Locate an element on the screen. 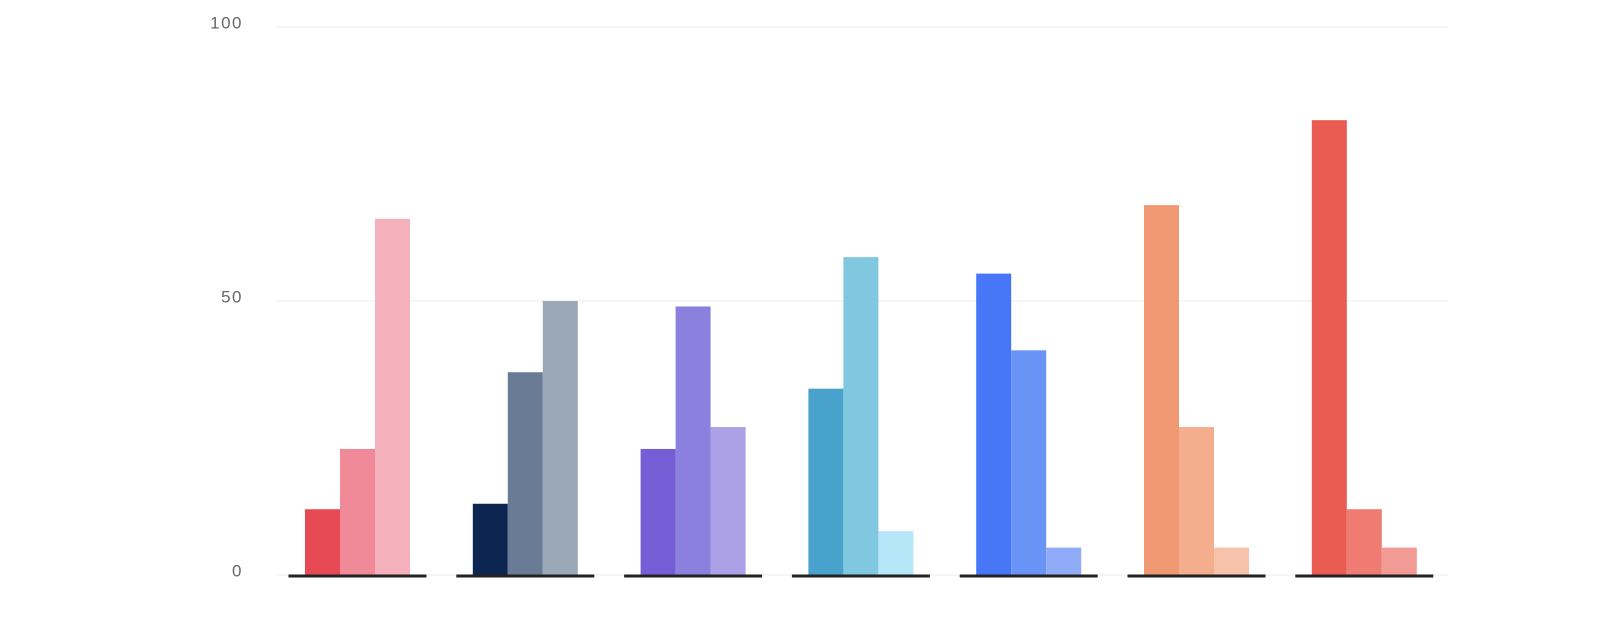 The height and width of the screenshot is (620, 1604). y-tick-label: 0 is located at coordinates (237, 570).